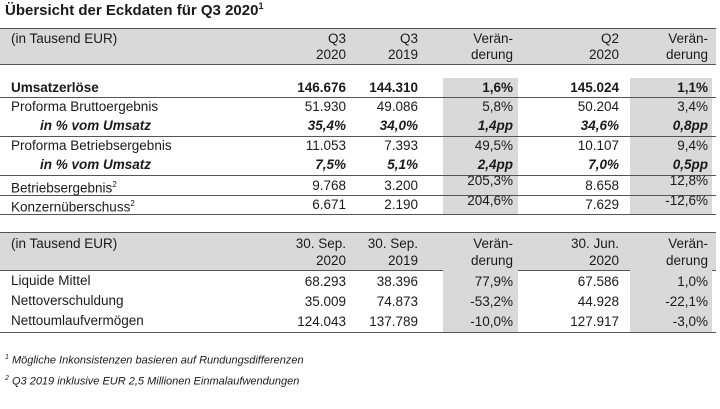 This screenshot has width=720, height=409. What do you see at coordinates (401, 185) in the screenshot?
I see `table-cell: 3.200` at bounding box center [401, 185].